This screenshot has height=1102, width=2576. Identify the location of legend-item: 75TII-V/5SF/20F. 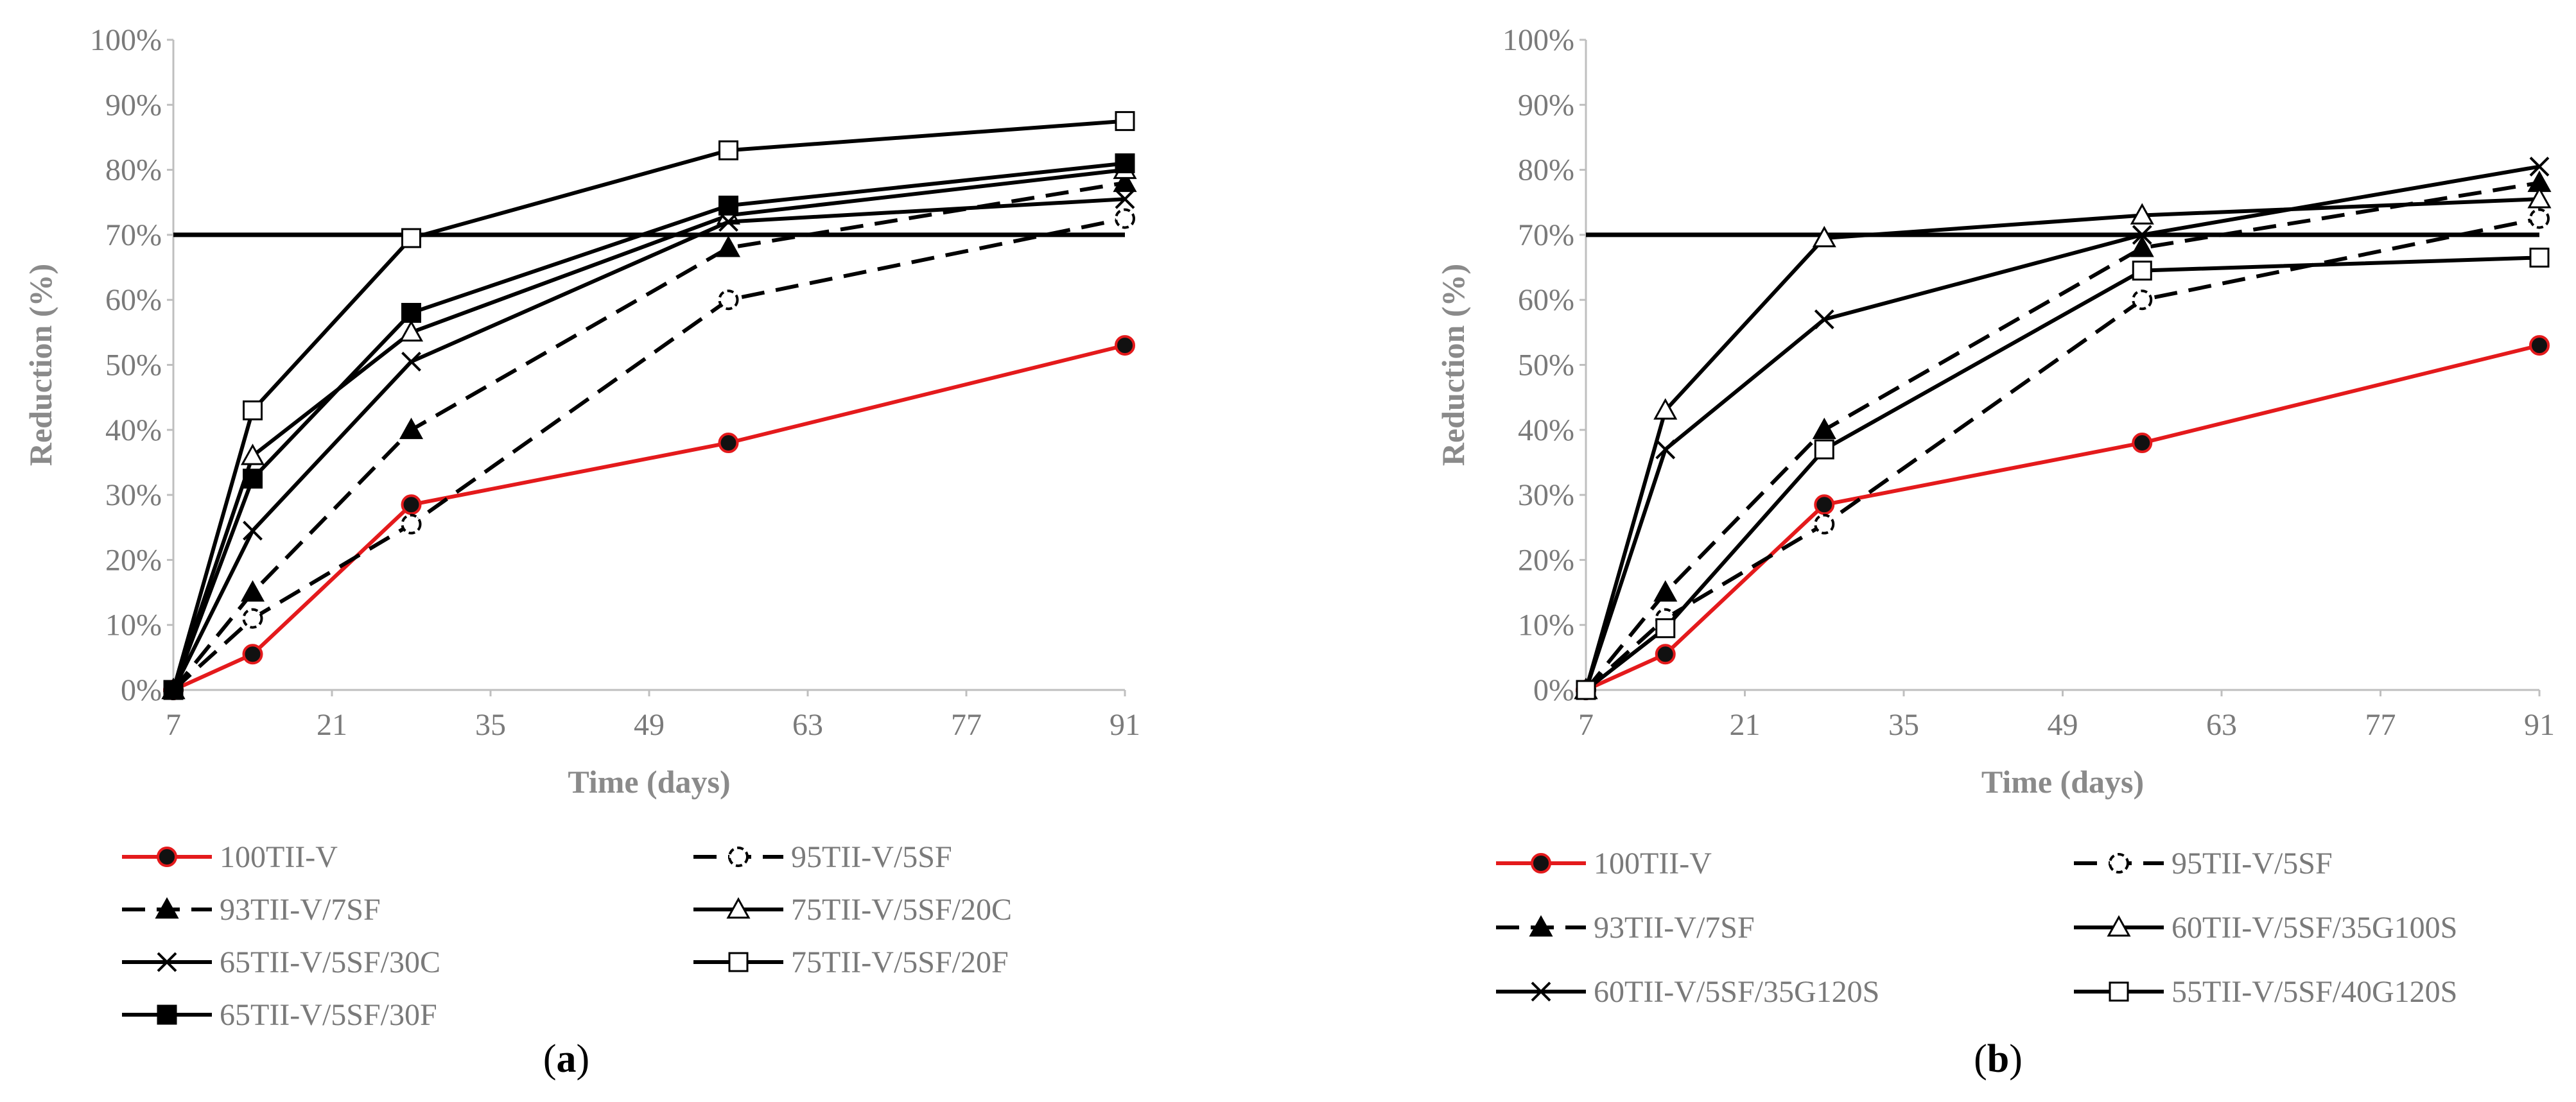
(851, 962).